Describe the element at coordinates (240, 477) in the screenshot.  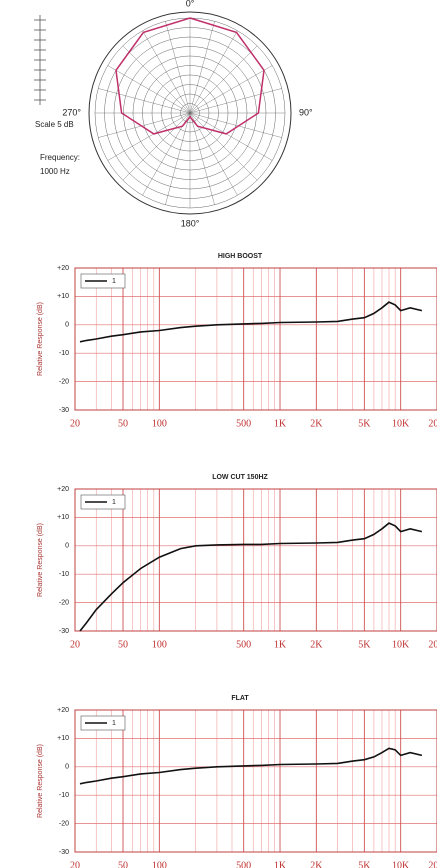
I see `chart-title: LOW CUT 150HZ` at that location.